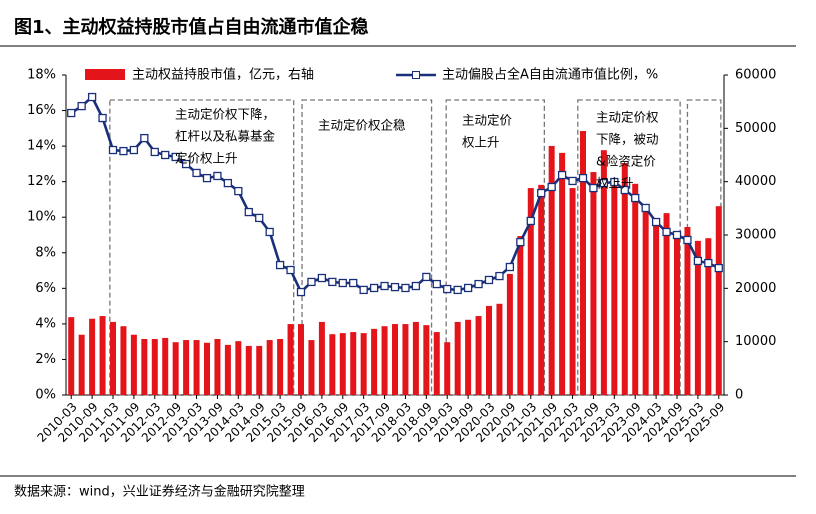 Image resolution: width=816 pixels, height=514 pixels. I want to click on annotation: 主动定价权企稳, so click(362, 125).